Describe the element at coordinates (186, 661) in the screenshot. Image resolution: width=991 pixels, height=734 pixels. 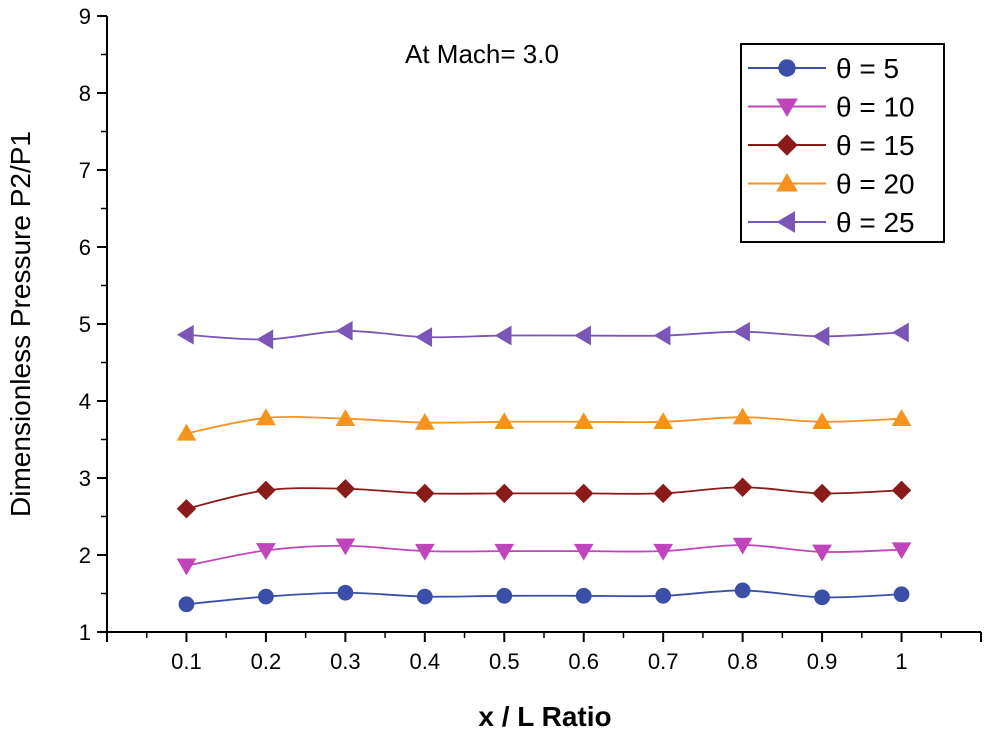
I see `x-tick-label: 0.1` at that location.